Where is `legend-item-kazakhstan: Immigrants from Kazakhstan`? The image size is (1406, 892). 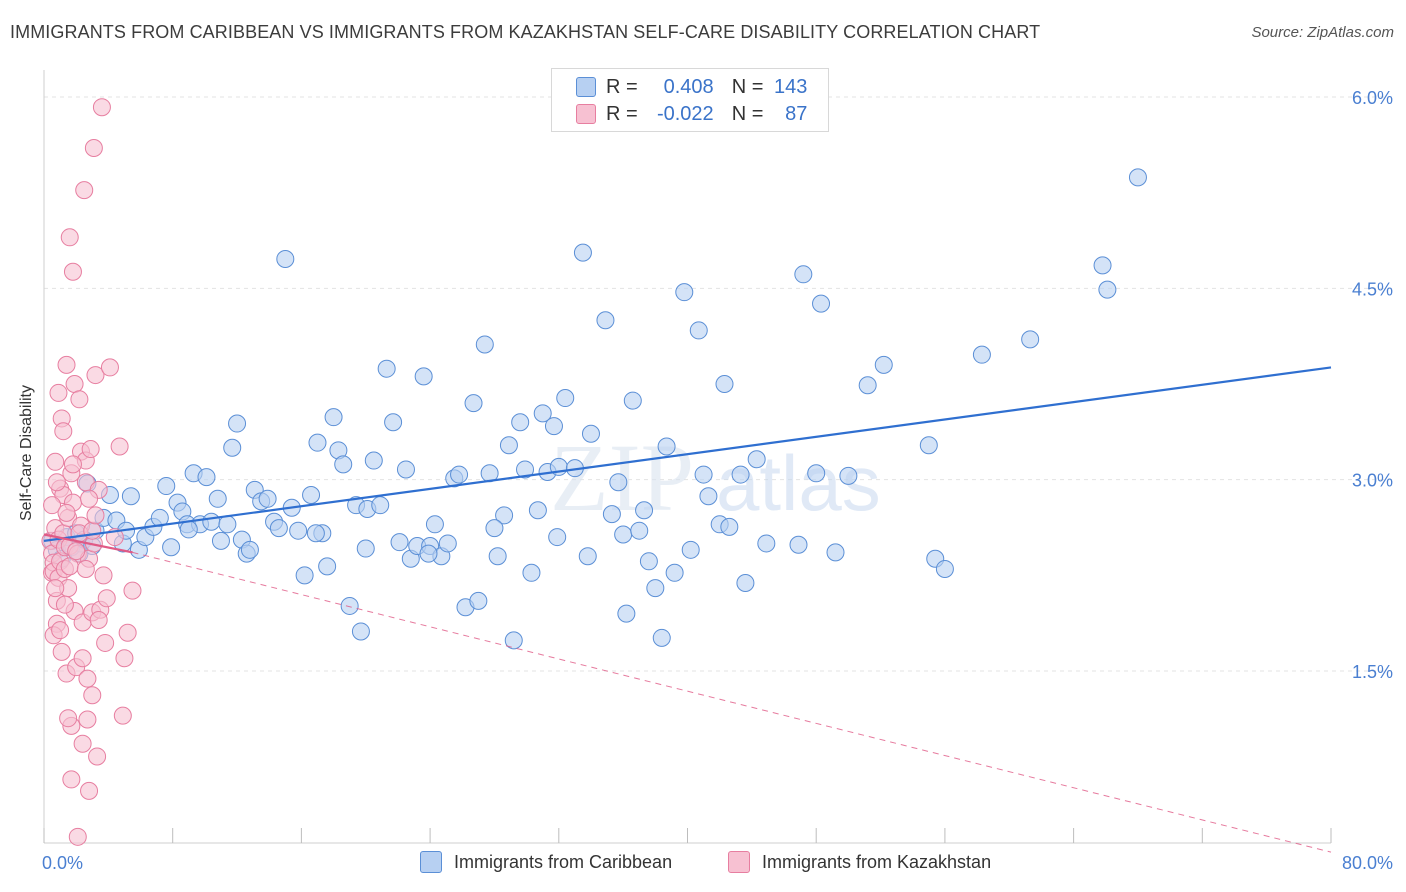 legend-item-kazakhstan: Immigrants from Kazakhstan is located at coordinates (859, 862).